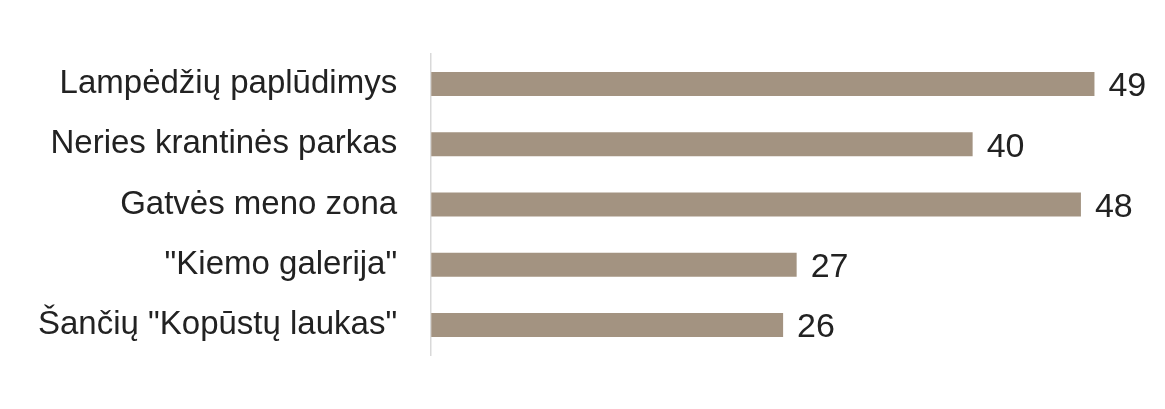 This screenshot has height=409, width=1165. What do you see at coordinates (259, 202) in the screenshot?
I see `y-tick-label: Gatvės meno zona` at bounding box center [259, 202].